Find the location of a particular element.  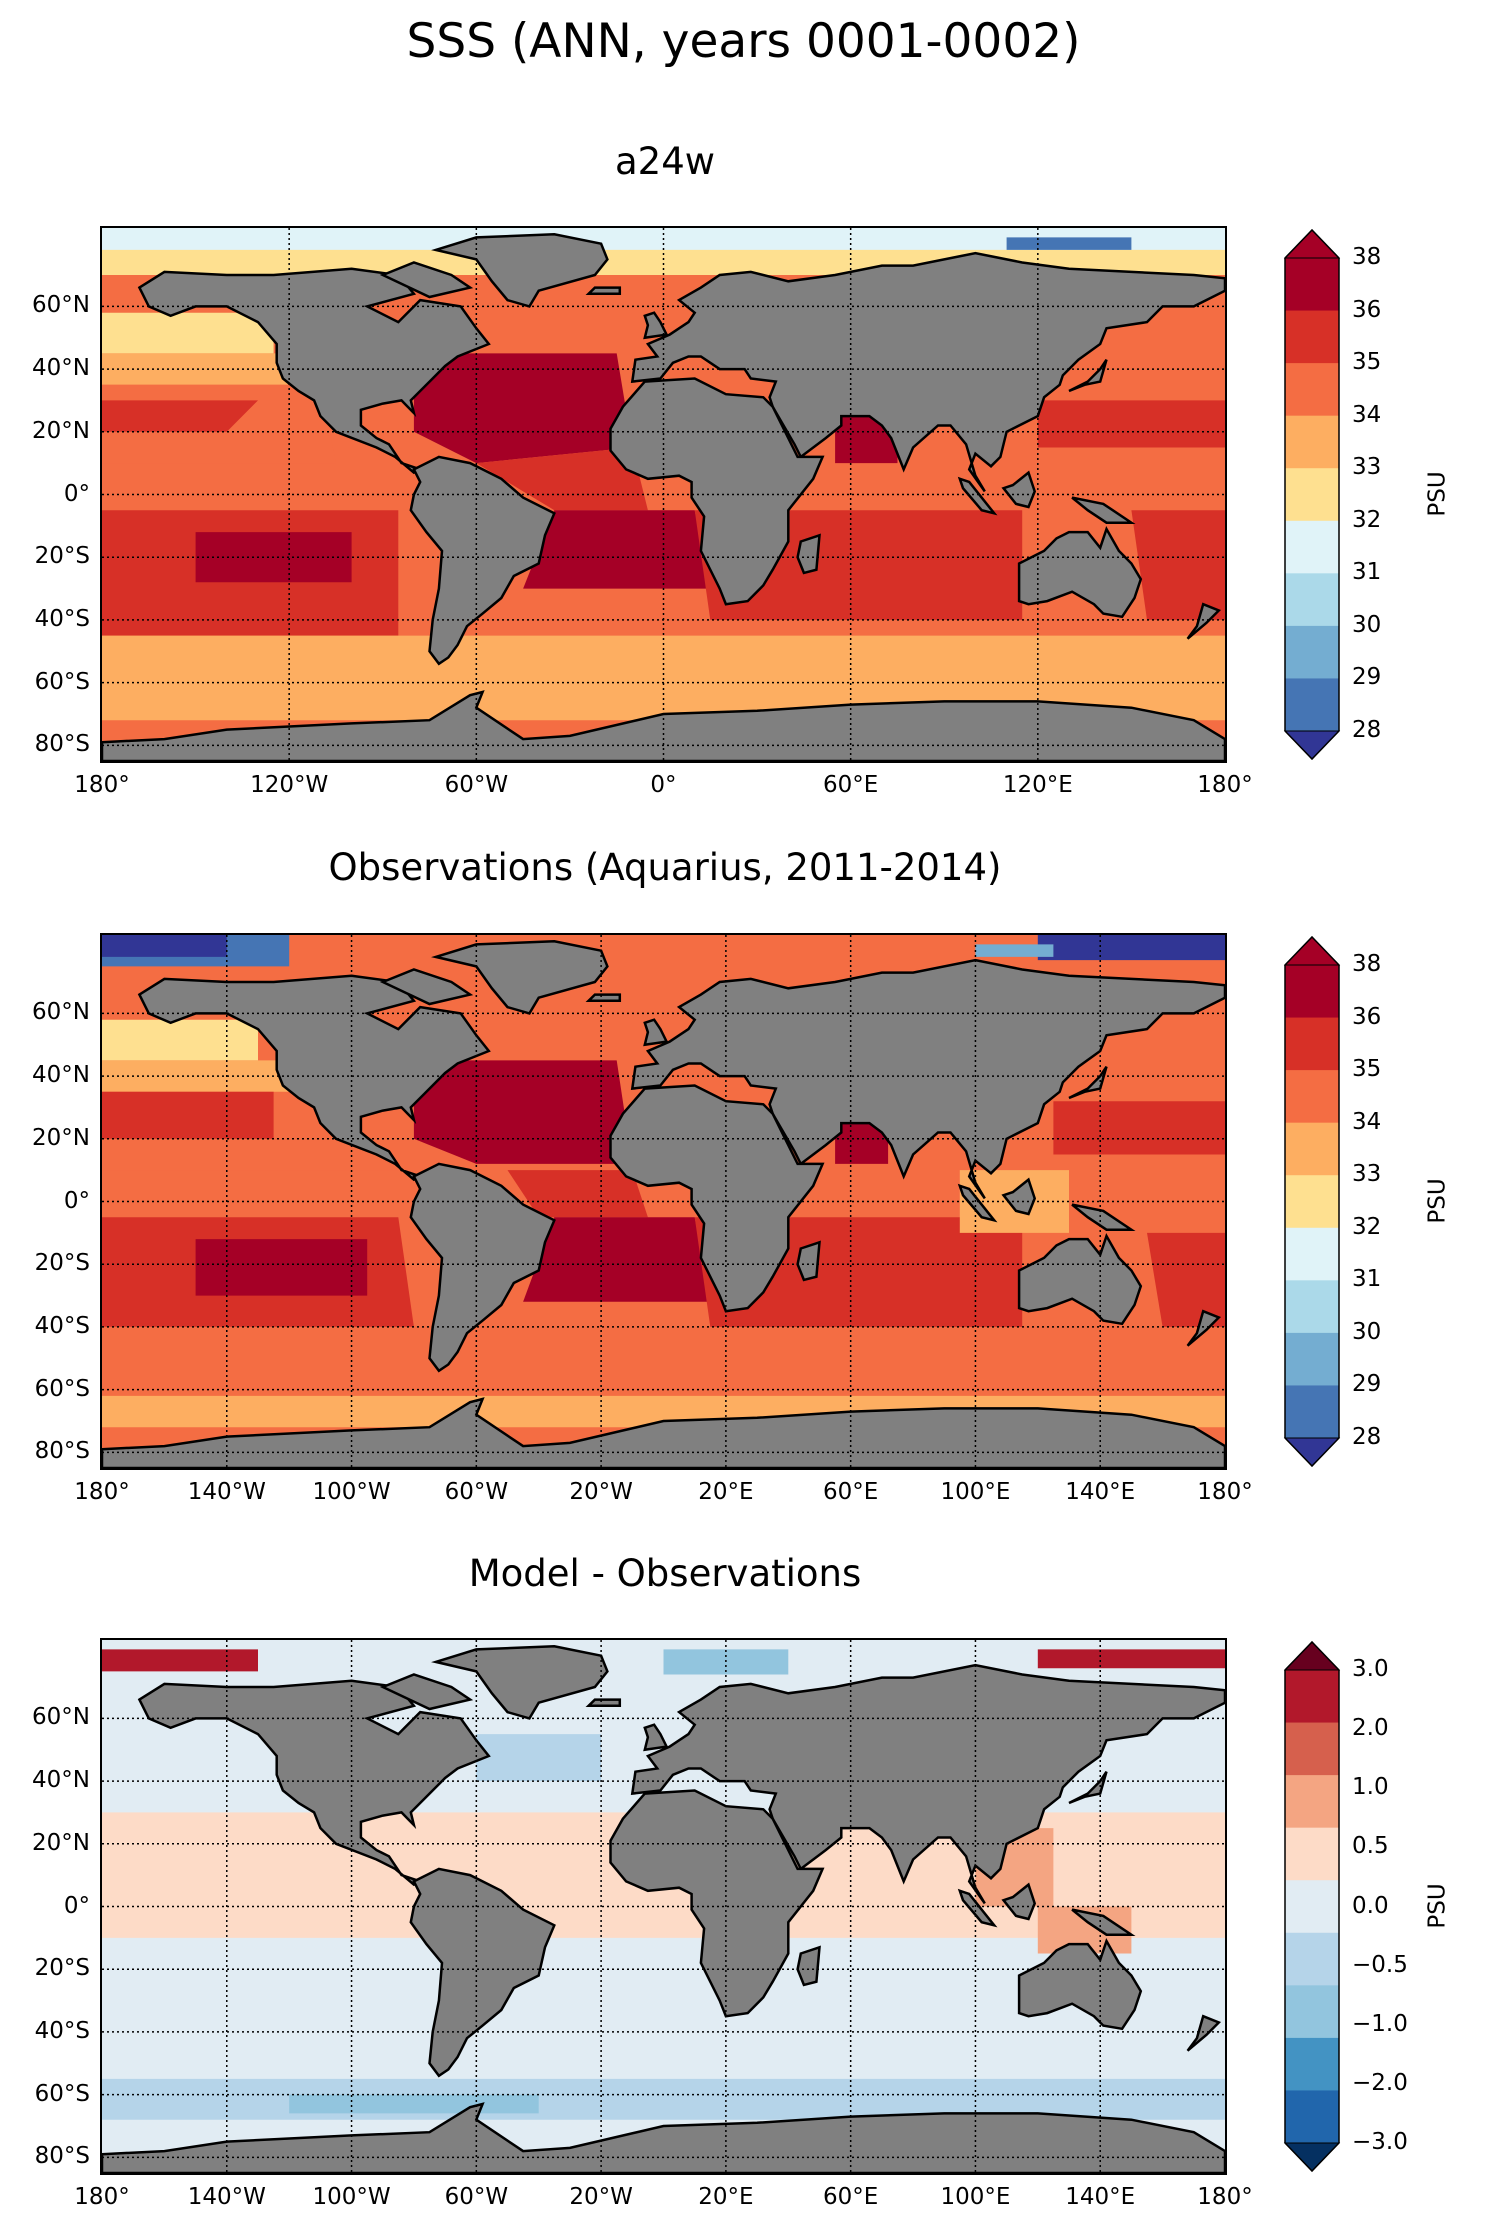

colorbar-extend-max is located at coordinates (1312, 951).